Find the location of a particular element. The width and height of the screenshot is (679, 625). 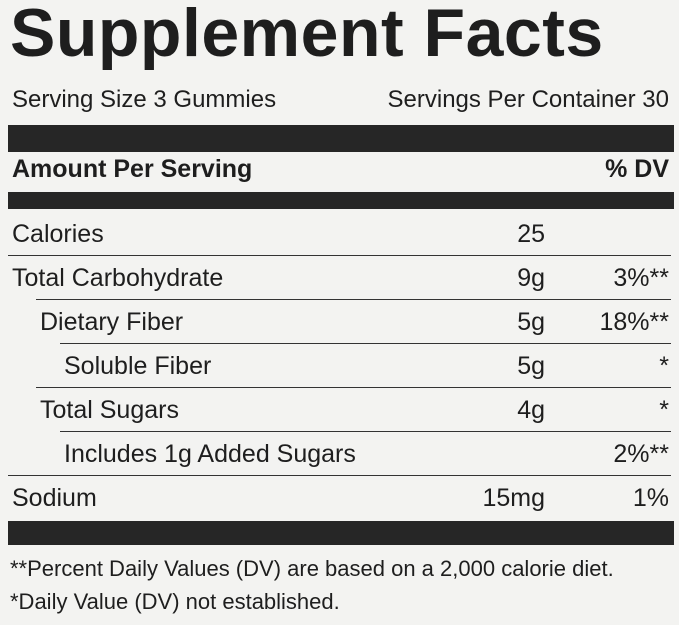

nutrient-row: Dietary Fiber 5g 18%** is located at coordinates (339, 322).